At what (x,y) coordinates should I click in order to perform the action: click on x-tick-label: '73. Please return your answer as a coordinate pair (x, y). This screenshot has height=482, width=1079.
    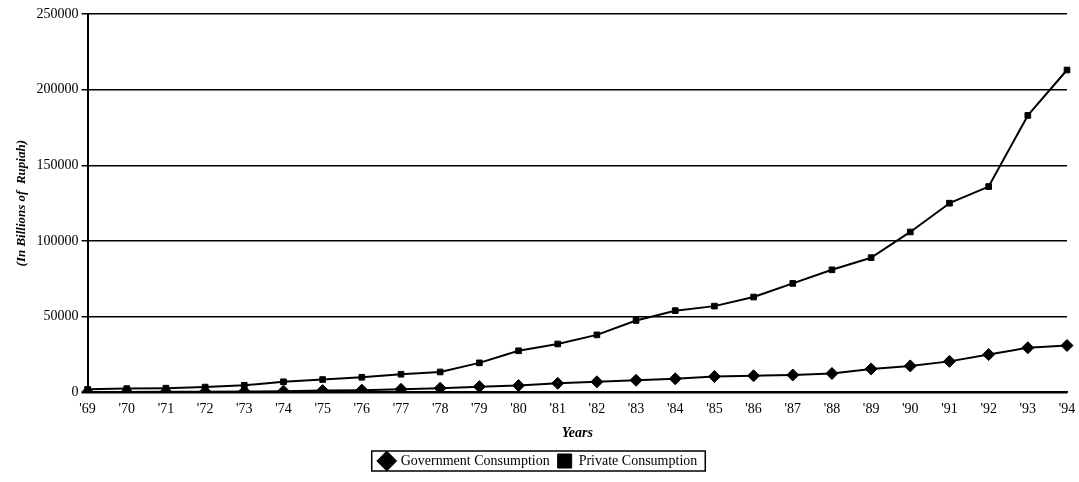
    Looking at the image, I should click on (244, 409).